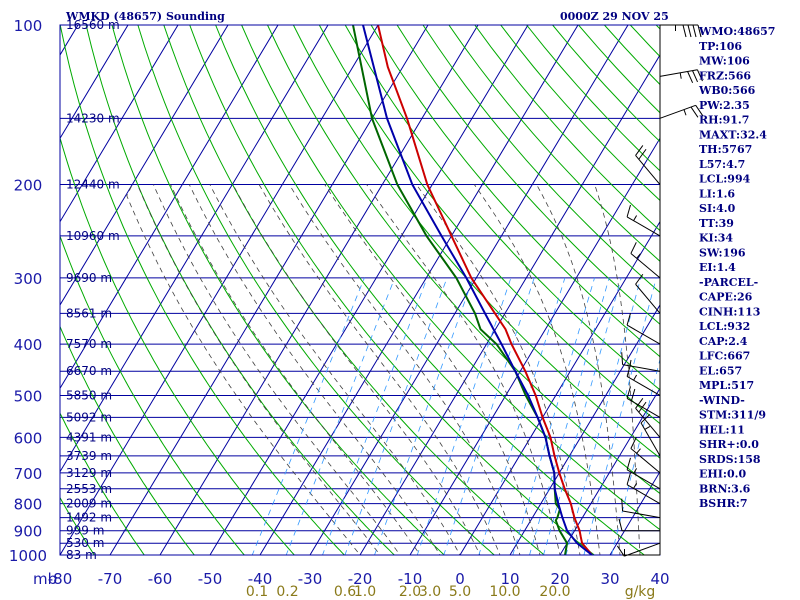 The image size is (800, 600). I want to click on pressure-label-100: 100, so click(28, 26).